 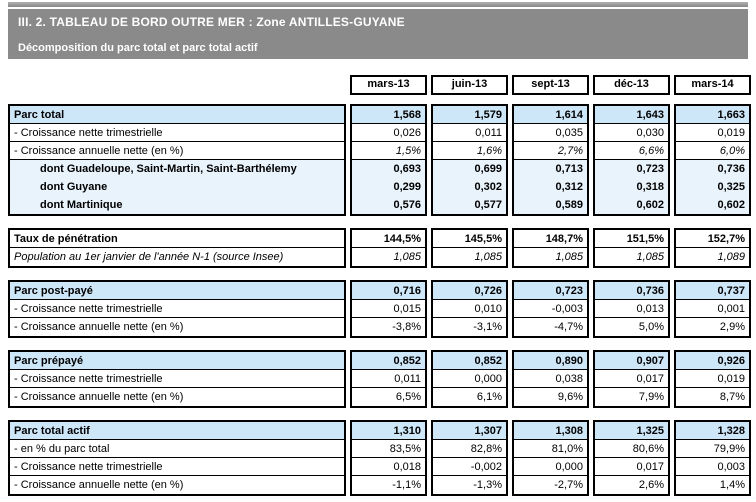 I want to click on value-cell: 5,0%, so click(x=651, y=327).